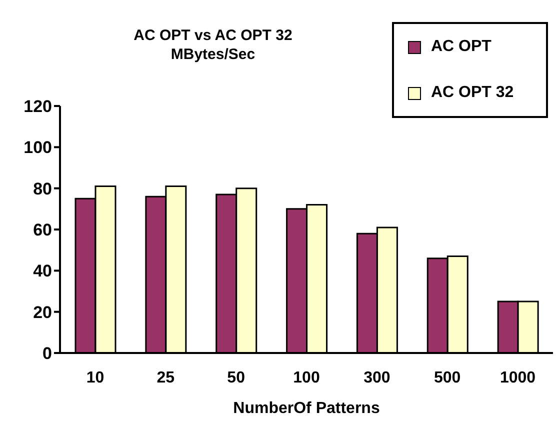  Describe the element at coordinates (42, 230) in the screenshot. I see `y-tick-label: 60` at that location.